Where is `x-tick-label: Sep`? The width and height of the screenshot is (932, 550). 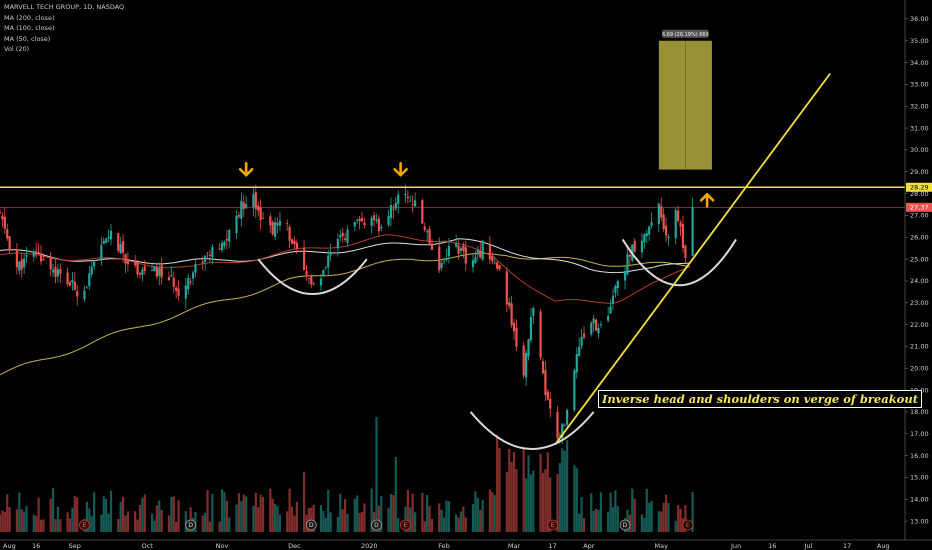
x-tick-label: Sep is located at coordinates (75, 546).